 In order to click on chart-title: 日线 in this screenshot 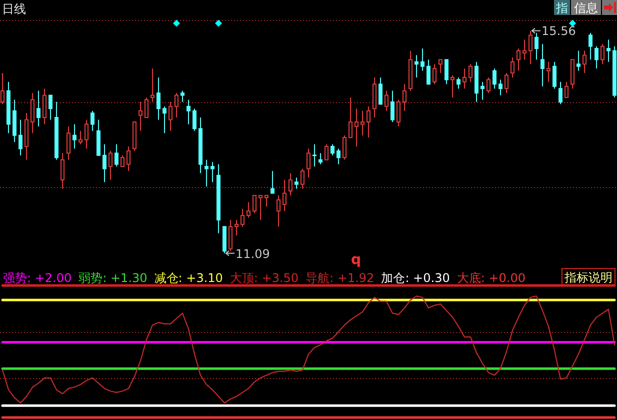, I will do `click(14, 9)`.